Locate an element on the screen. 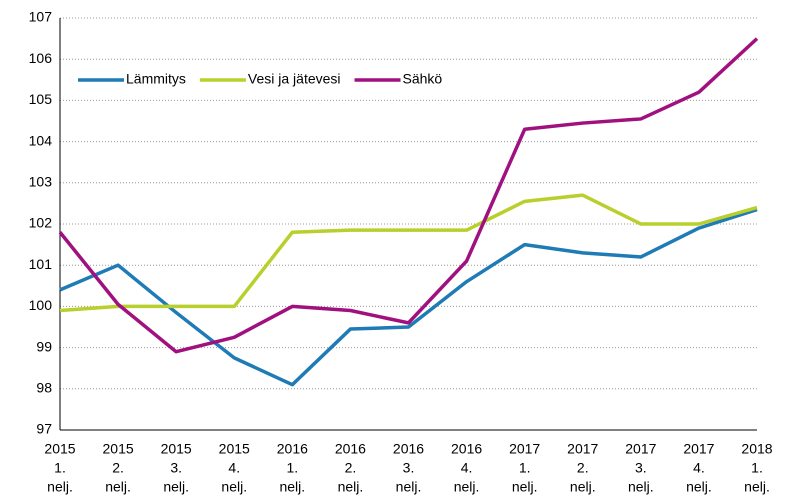  legend-label: Lämmitys is located at coordinates (156, 79).